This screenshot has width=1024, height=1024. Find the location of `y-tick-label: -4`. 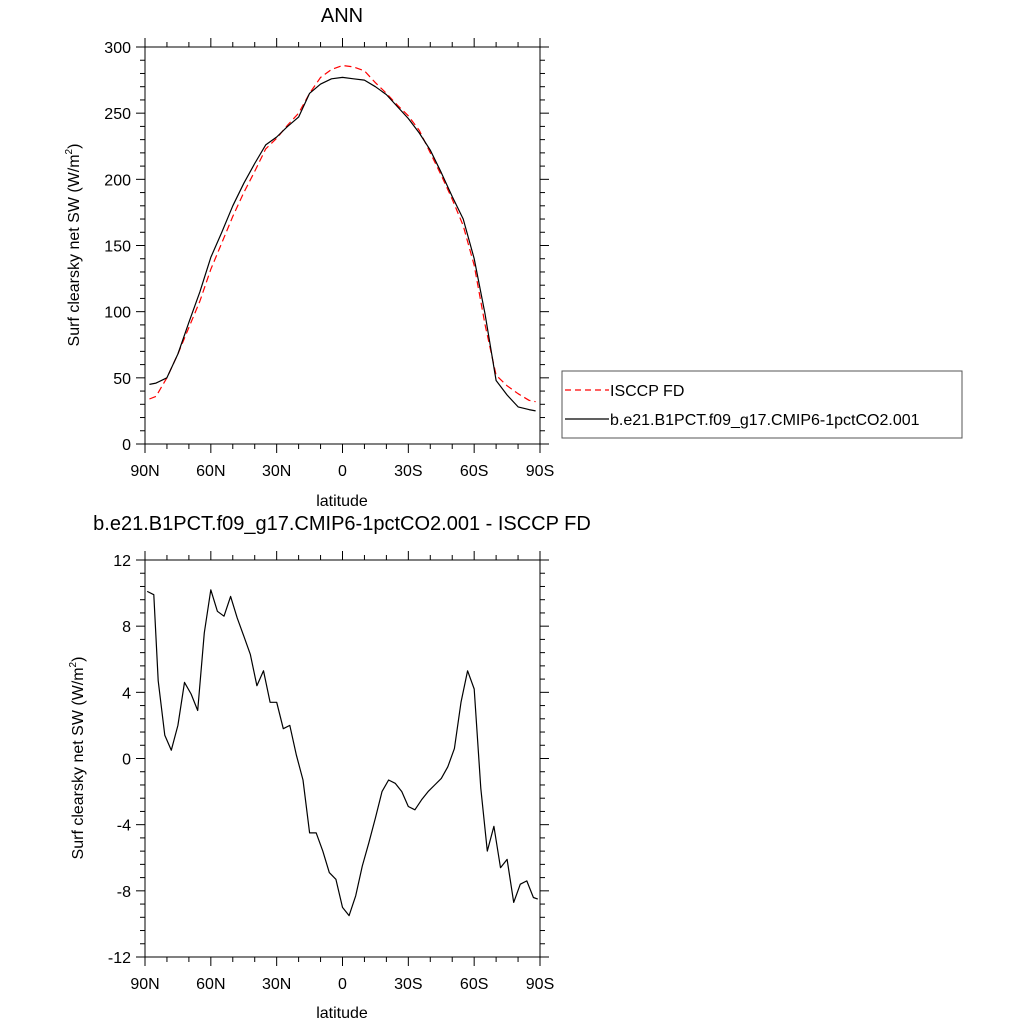

y-tick-label: -4 is located at coordinates (124, 826).